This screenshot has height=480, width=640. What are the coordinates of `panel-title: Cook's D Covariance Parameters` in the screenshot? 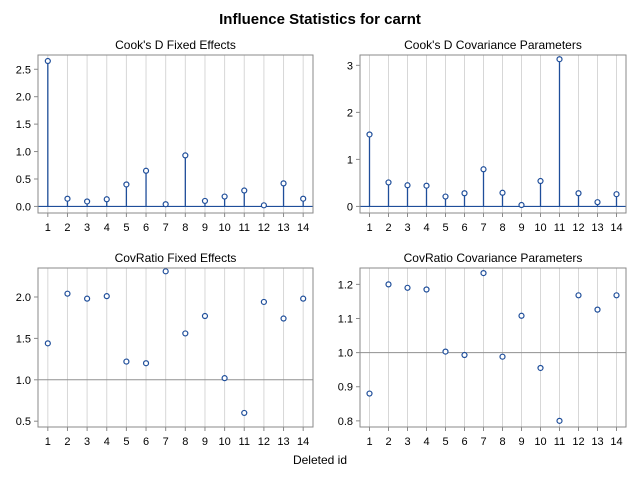 It's located at (493, 45).